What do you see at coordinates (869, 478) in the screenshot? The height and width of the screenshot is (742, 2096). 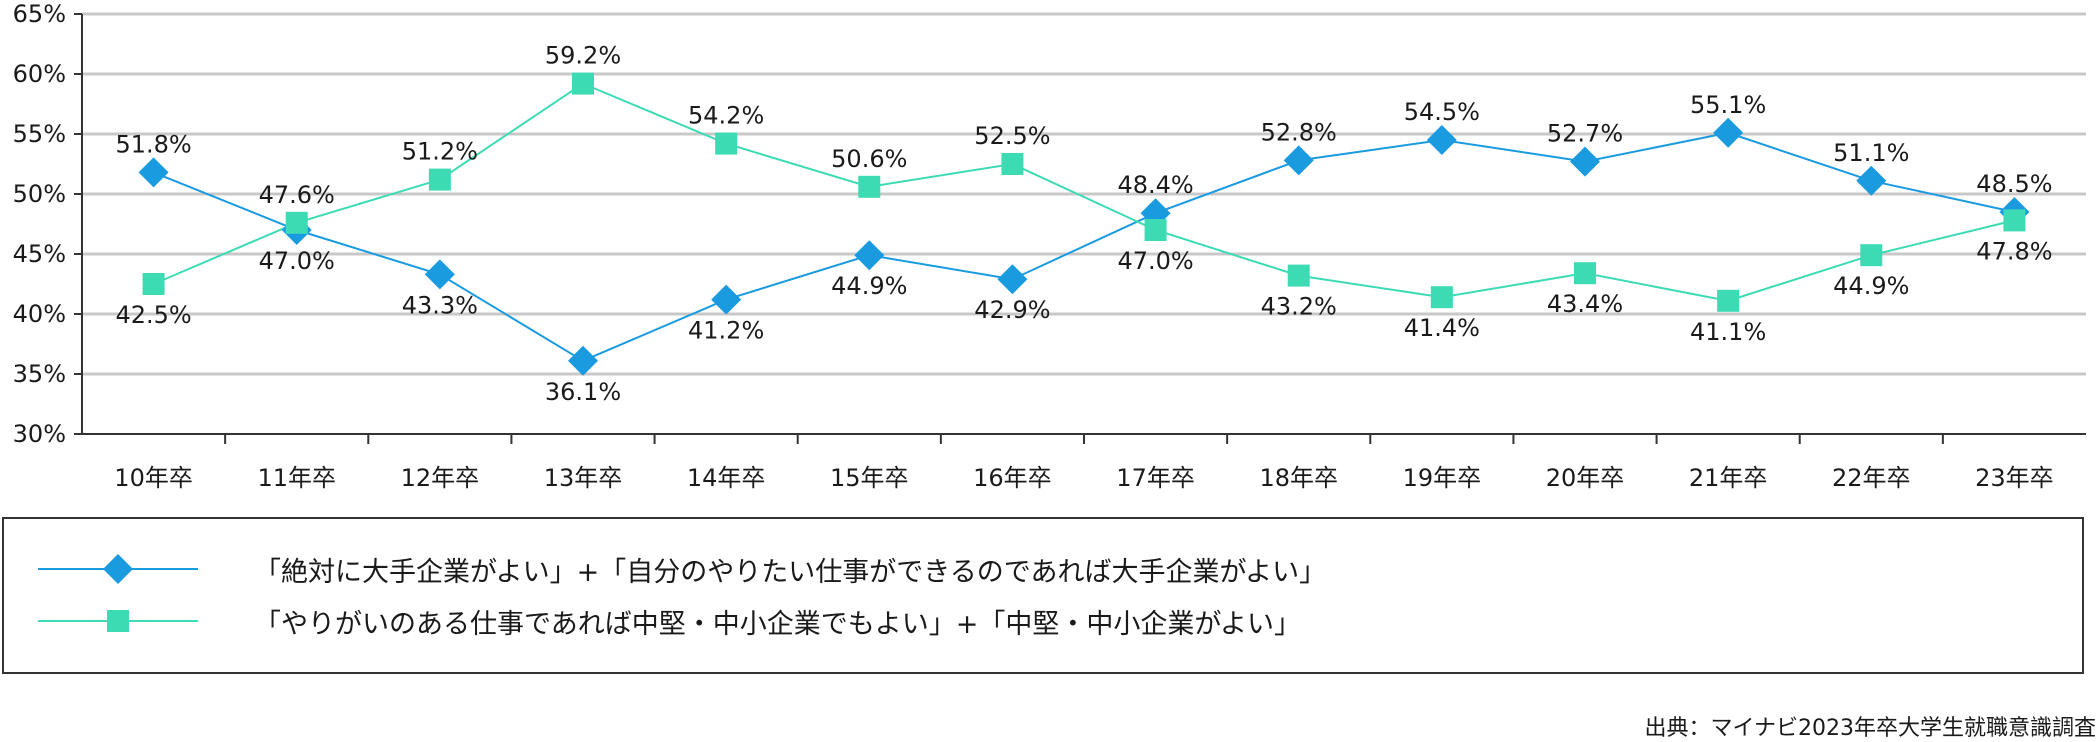 I see `x-tick-label: 15年卒` at bounding box center [869, 478].